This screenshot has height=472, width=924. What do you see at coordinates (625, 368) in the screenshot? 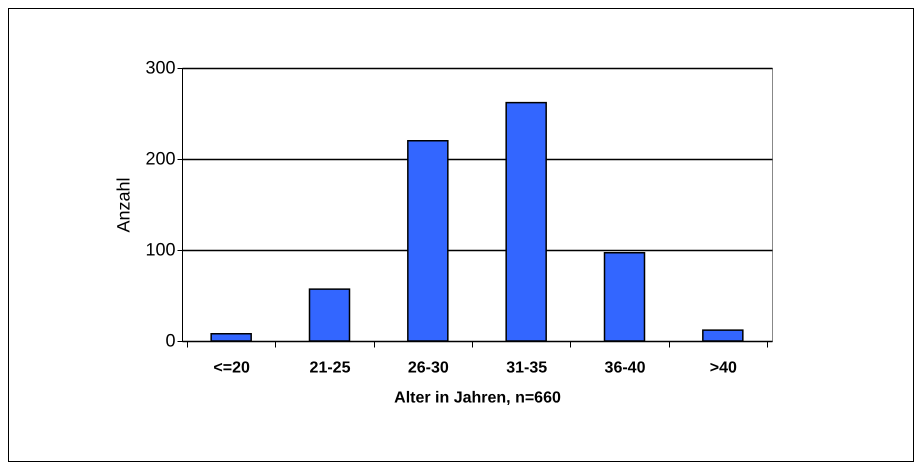
I see `x-tick-label: 36-40` at bounding box center [625, 368].